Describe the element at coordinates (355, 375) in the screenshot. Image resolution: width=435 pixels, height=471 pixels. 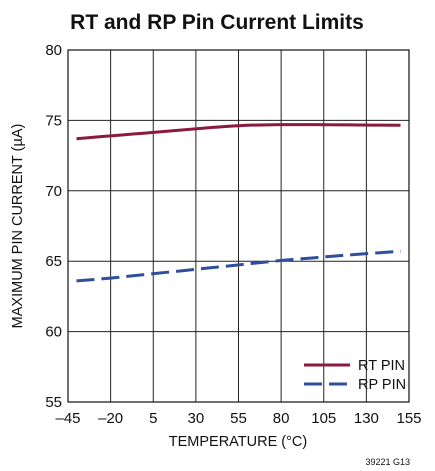
I see `legend: RT PIN RP PIN` at that location.